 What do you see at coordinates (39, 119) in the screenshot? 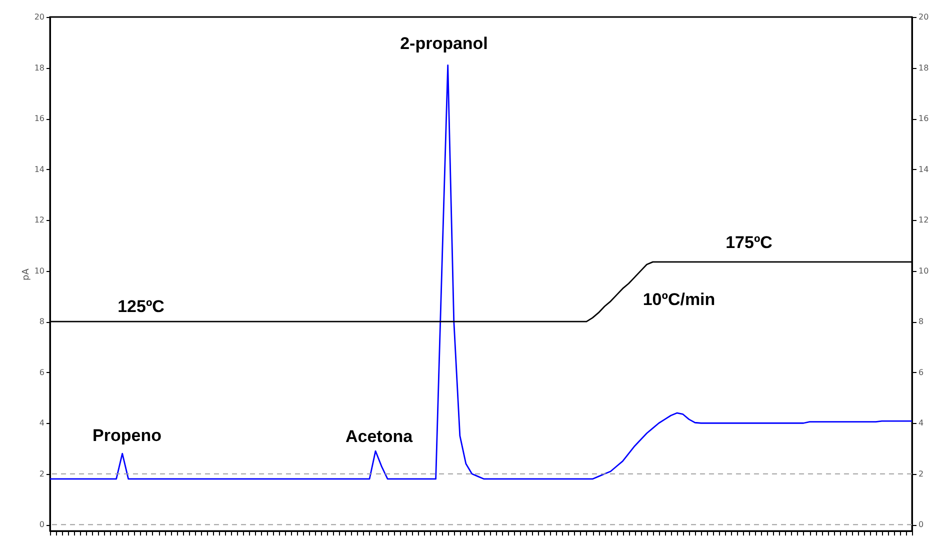
I see `y-tick-label: 16` at bounding box center [39, 119].